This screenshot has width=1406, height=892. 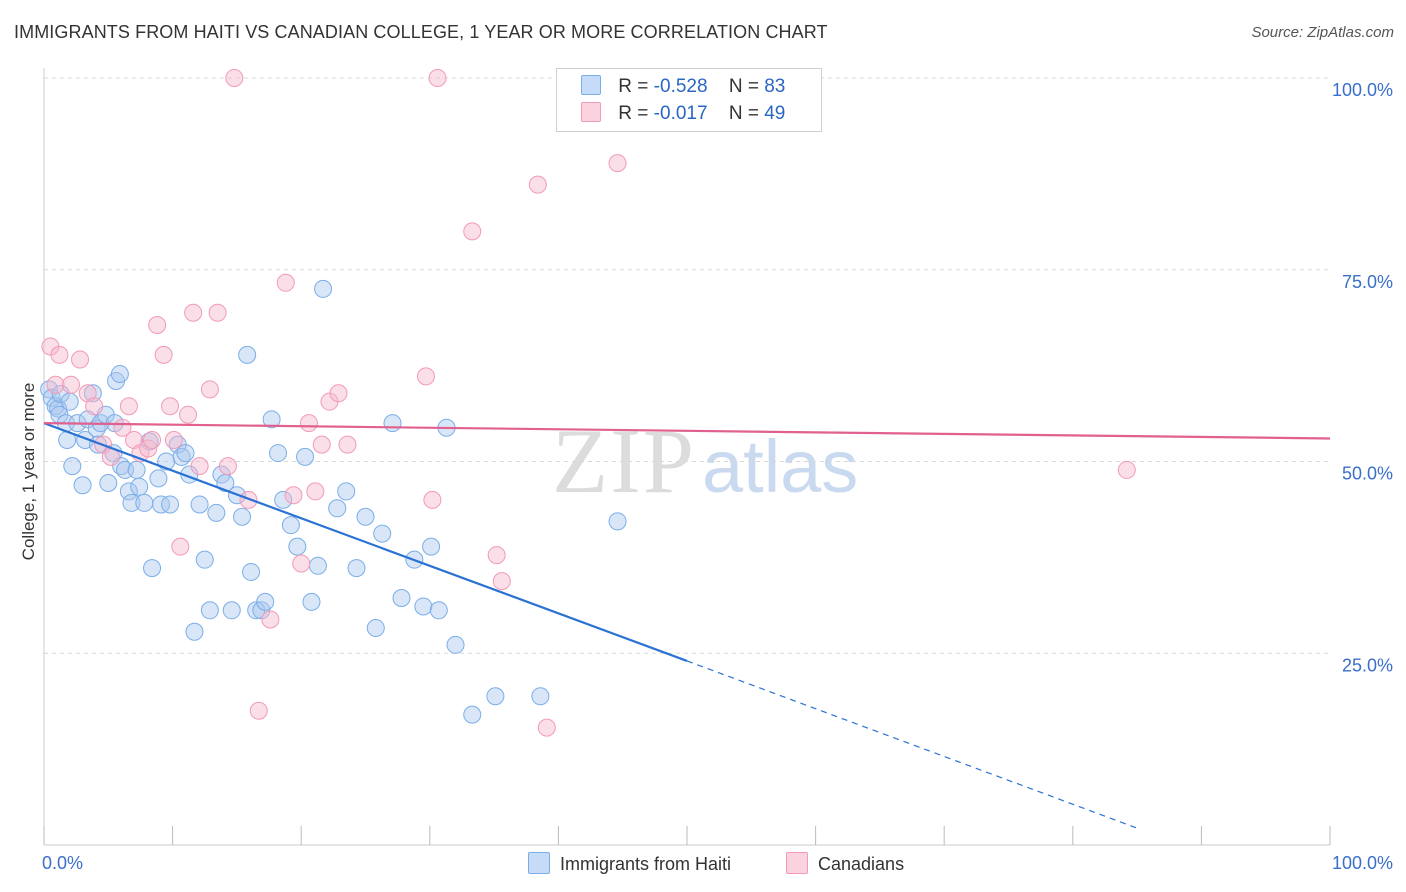 What do you see at coordinates (1322, 32) in the screenshot?
I see `source-label: Source: ZipAtlas.com` at bounding box center [1322, 32].